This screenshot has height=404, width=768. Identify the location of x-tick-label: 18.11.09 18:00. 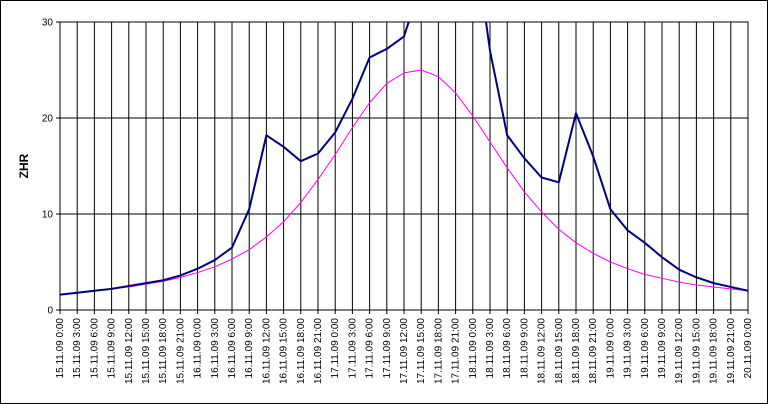
(576, 351).